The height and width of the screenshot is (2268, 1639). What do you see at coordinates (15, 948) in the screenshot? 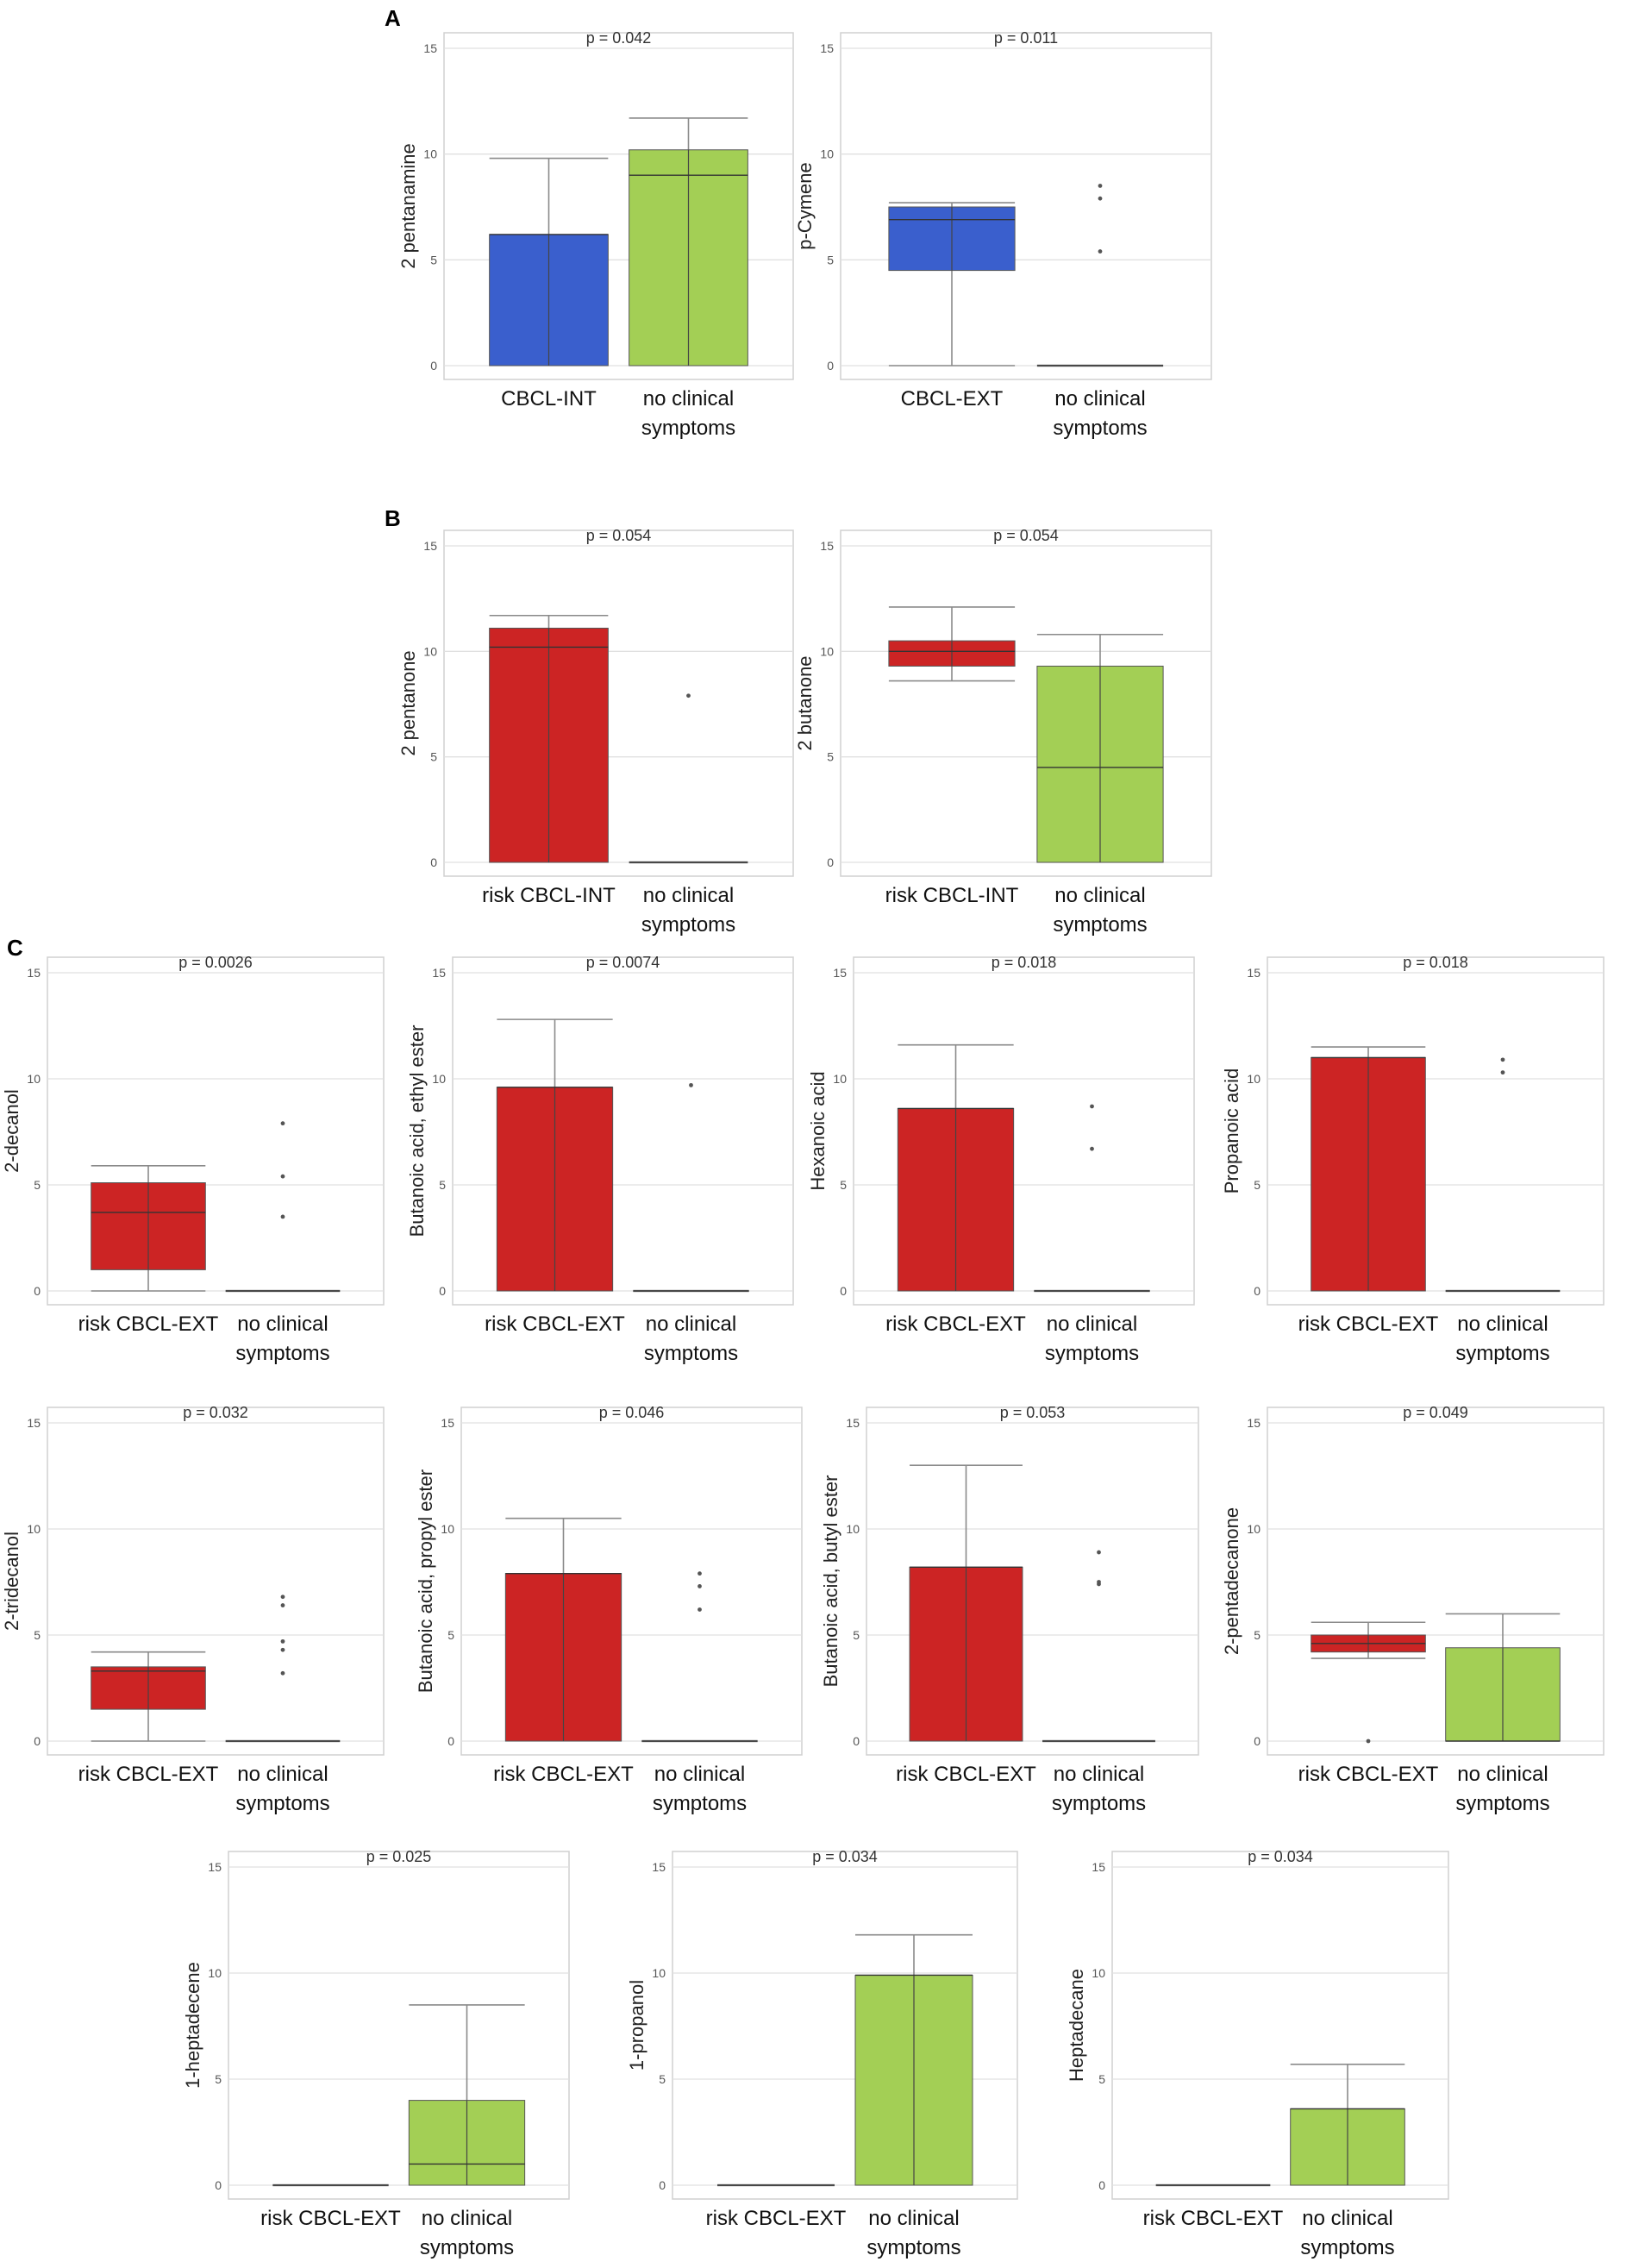
I see `section-label-c: C` at bounding box center [15, 948].